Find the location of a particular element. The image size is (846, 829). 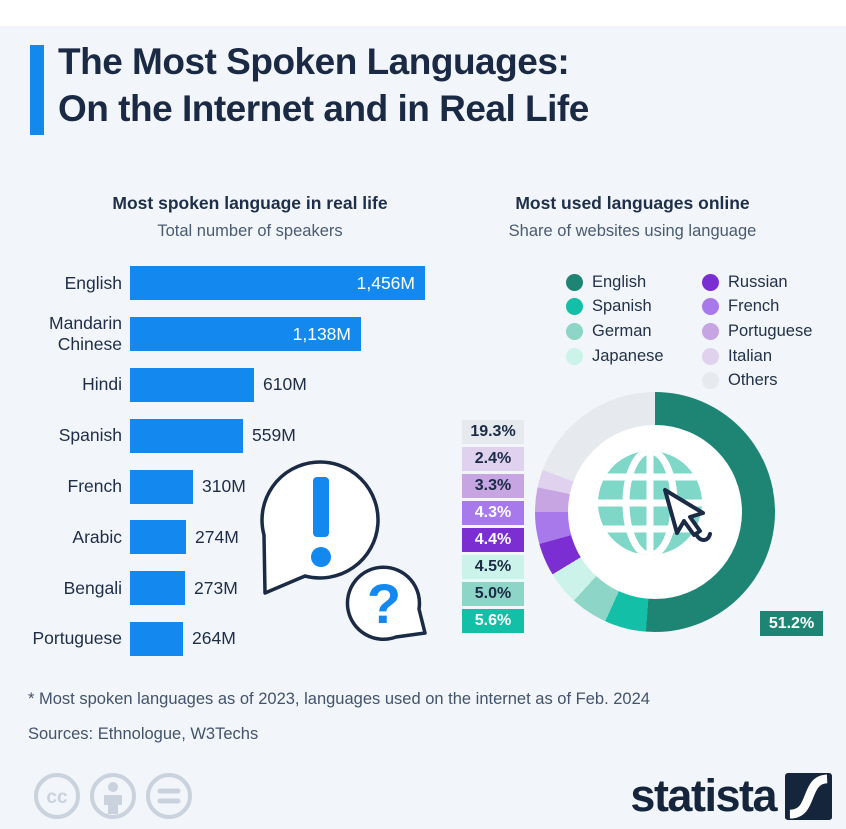

bar-row: French 310M is located at coordinates (238, 486).